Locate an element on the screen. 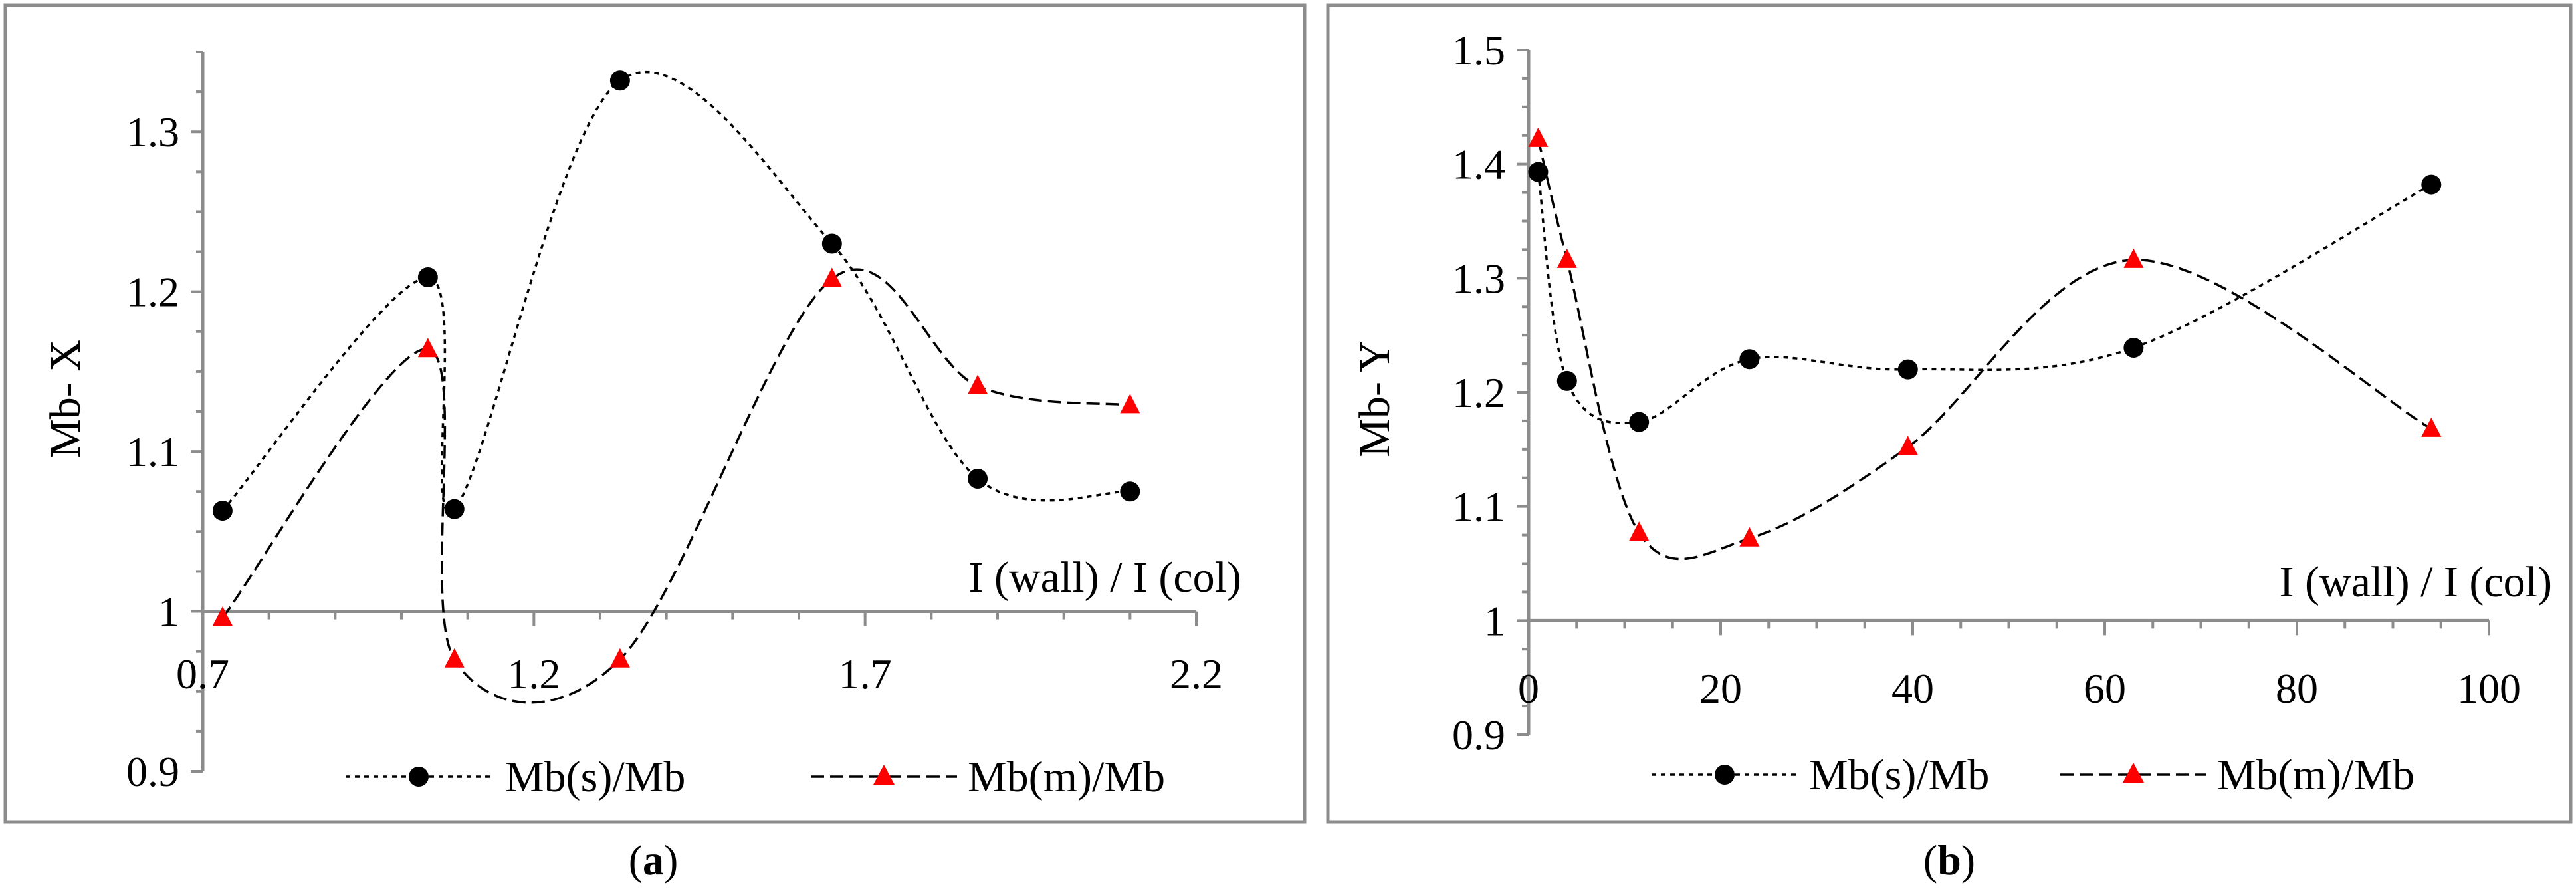 This screenshot has height=889, width=2576. chart-b-ytick-label: 1 is located at coordinates (1494, 620).